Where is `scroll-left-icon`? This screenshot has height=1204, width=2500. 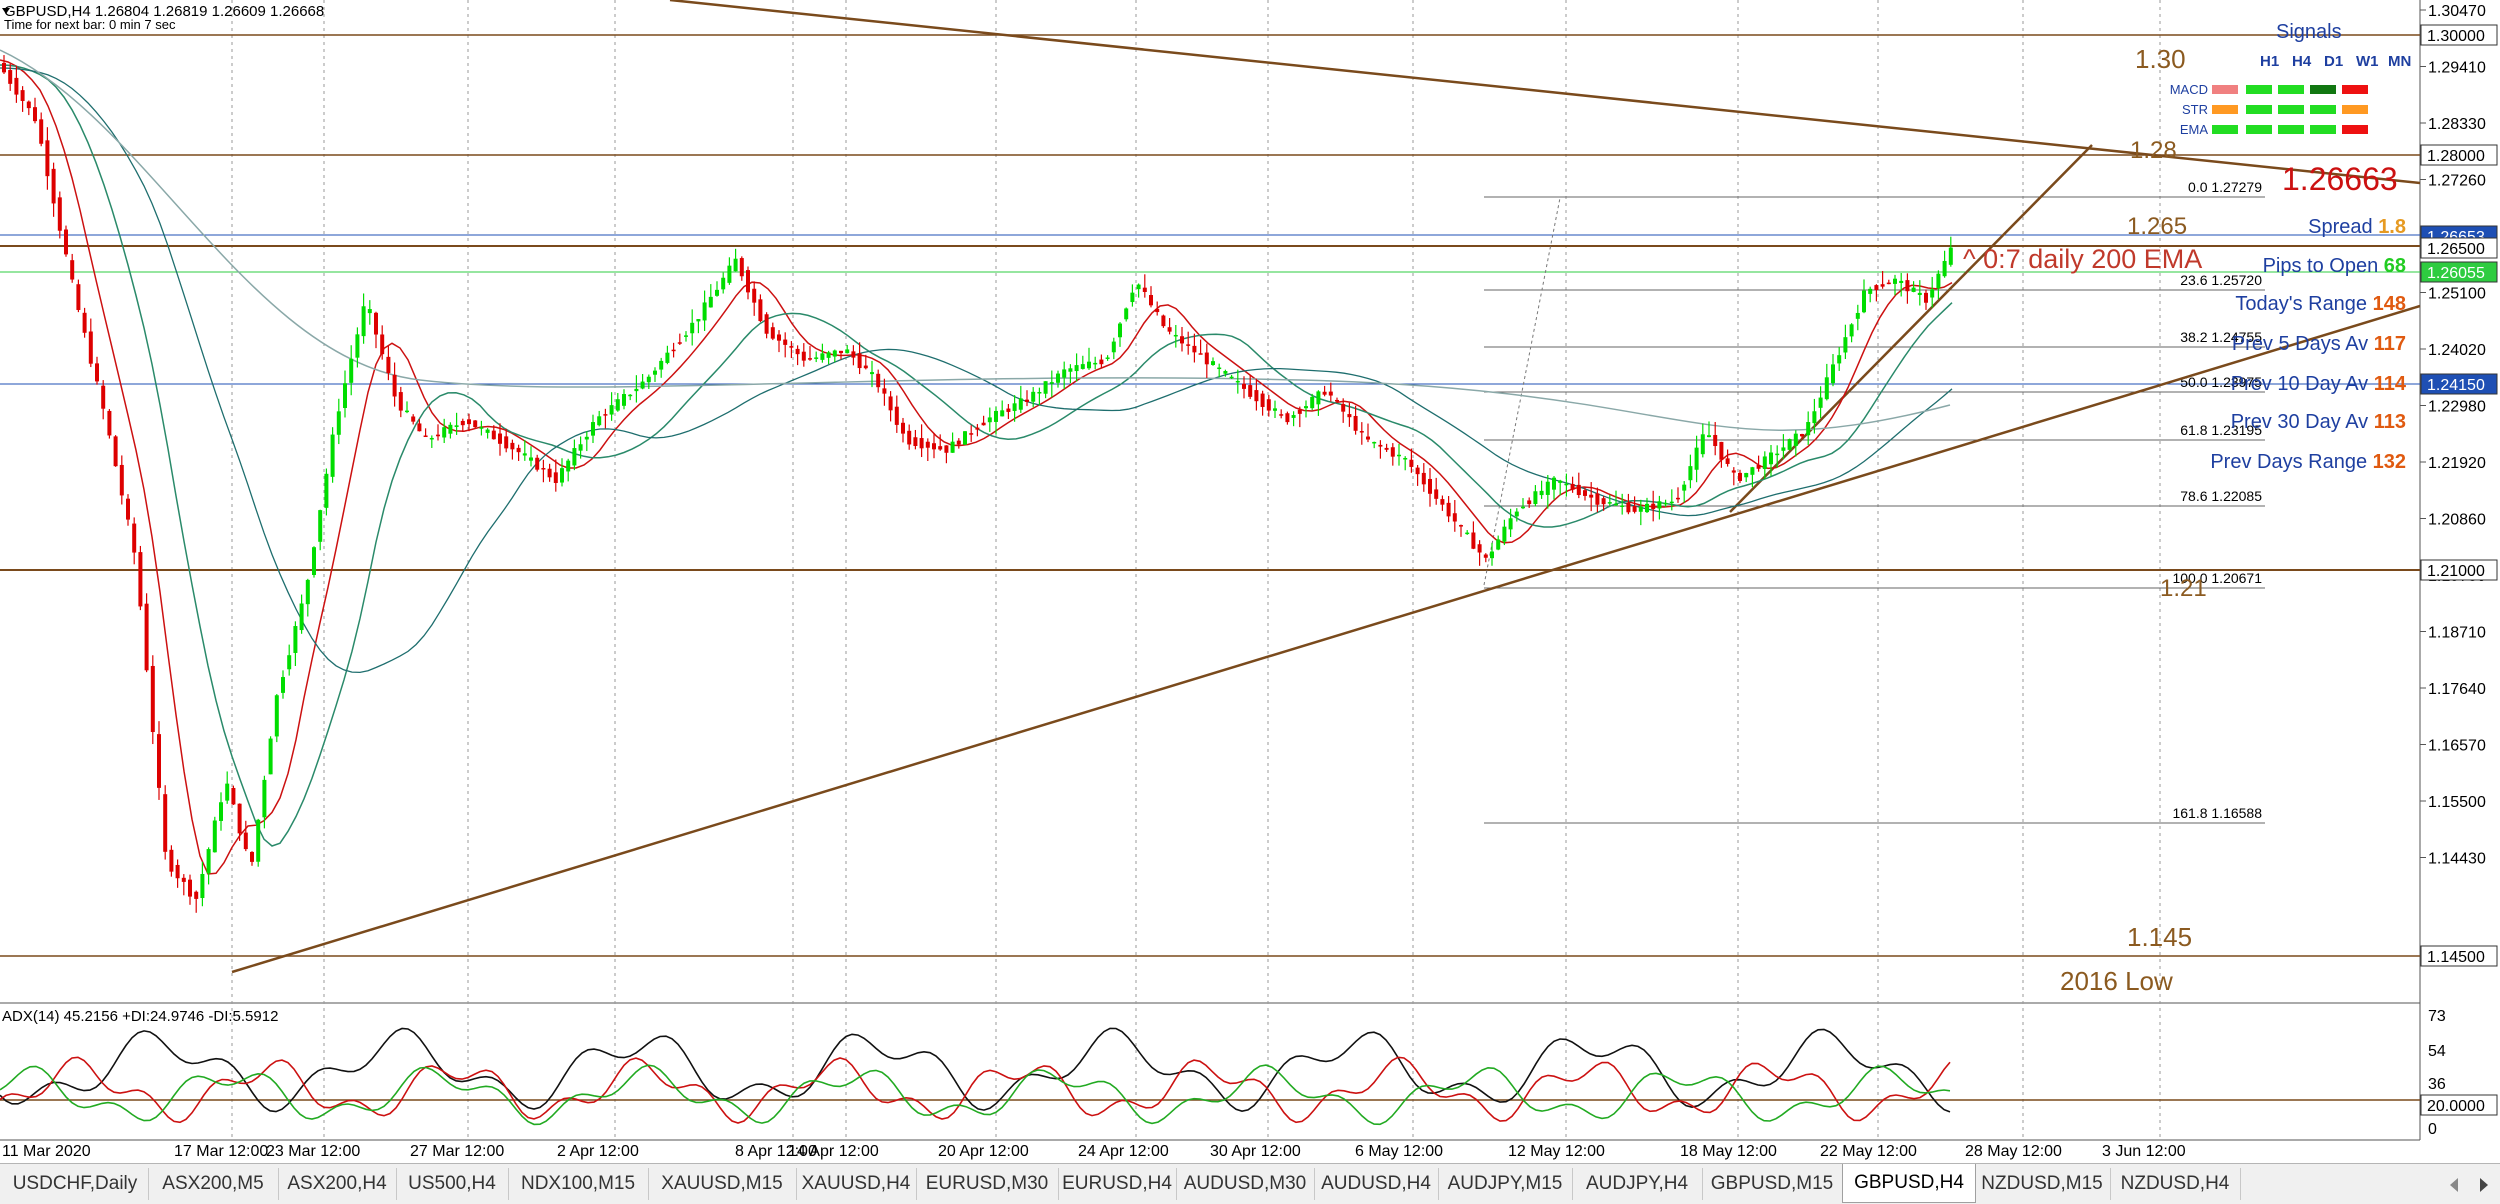 scroll-left-icon is located at coordinates (2454, 1185).